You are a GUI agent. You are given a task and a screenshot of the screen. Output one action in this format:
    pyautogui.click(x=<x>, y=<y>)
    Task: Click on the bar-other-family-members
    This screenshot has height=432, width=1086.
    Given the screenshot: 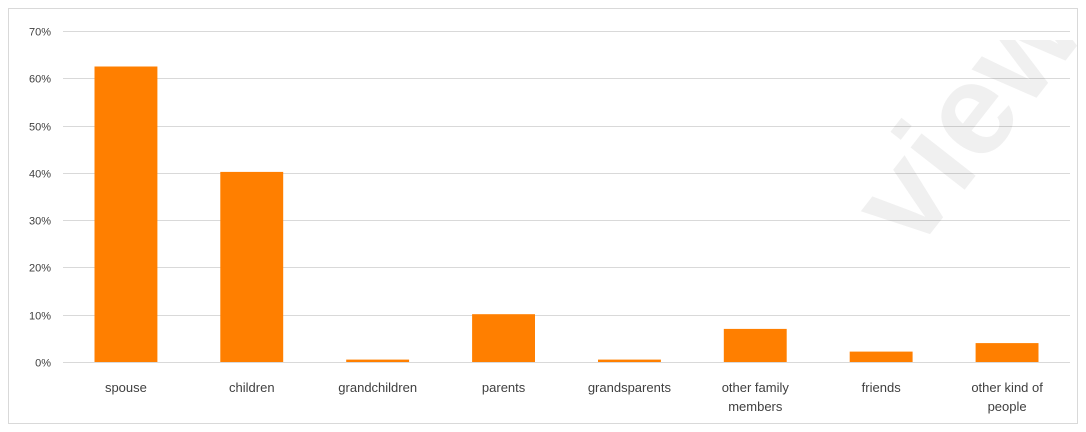 What is the action you would take?
    pyautogui.click(x=755, y=345)
    